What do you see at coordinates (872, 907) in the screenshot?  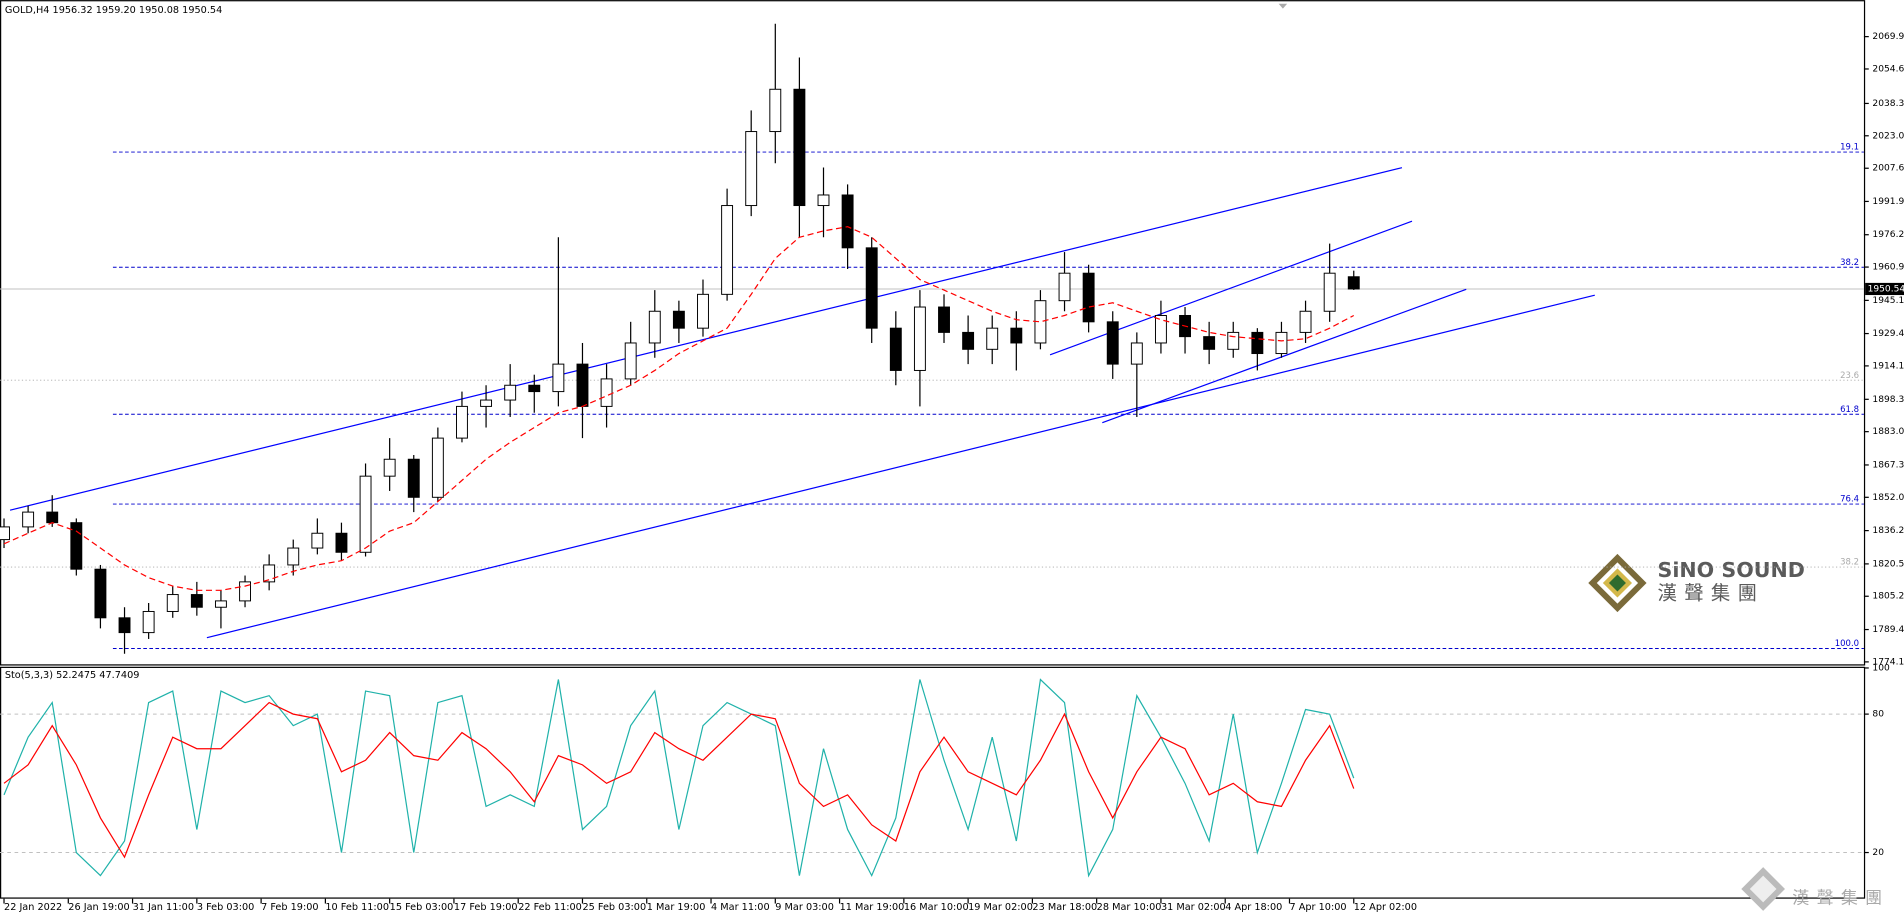 I see `x-tick-label: 11 Mar 19:00` at bounding box center [872, 907].